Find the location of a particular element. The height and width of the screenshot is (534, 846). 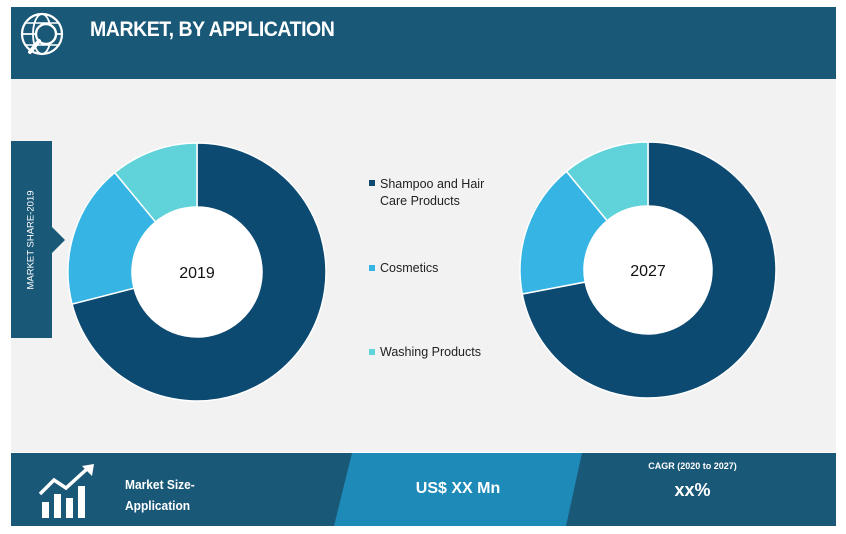

page-title: MARKET, BY APPLICATION is located at coordinates (212, 29).